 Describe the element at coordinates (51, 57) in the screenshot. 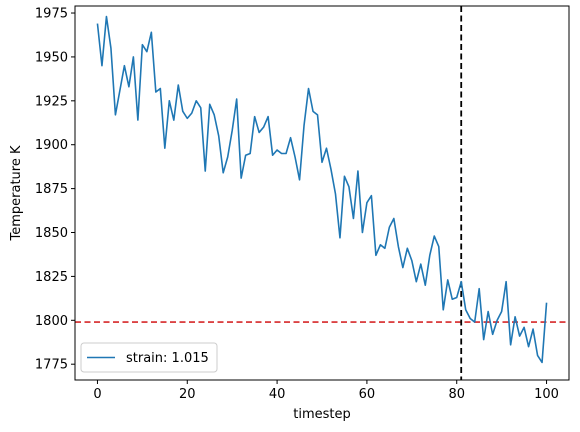

I see `y-tick-label: 1950` at that location.